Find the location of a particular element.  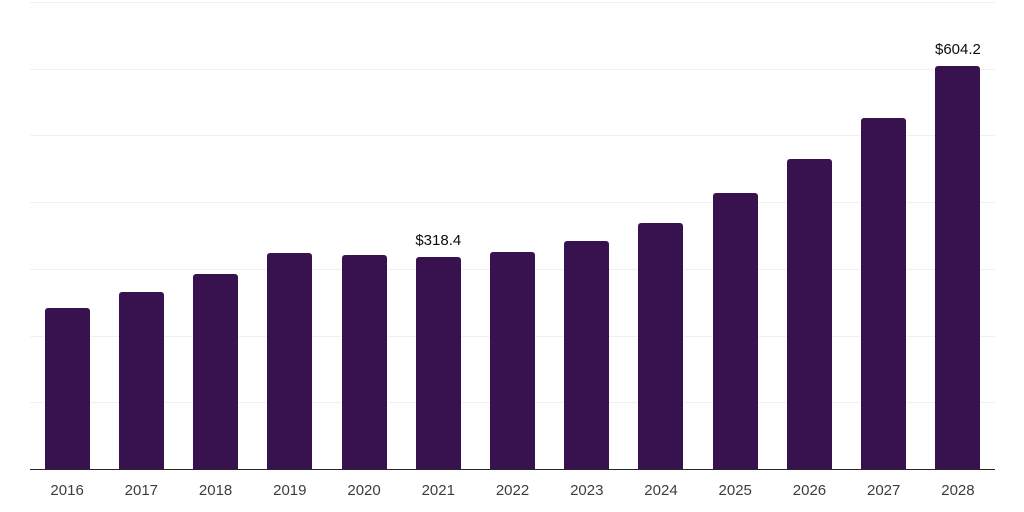

bar-2022 is located at coordinates (513, 360).